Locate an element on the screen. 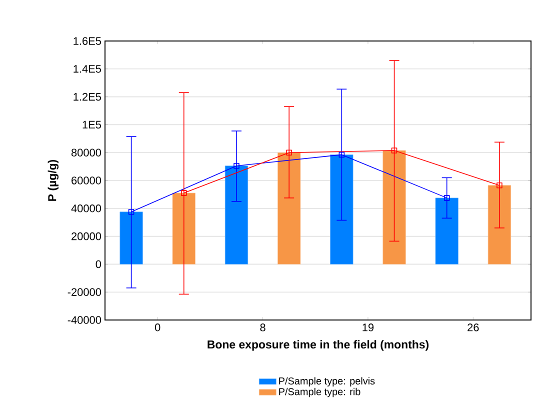 This screenshot has width=534, height=419. x-tick-label: 26 is located at coordinates (473, 328).